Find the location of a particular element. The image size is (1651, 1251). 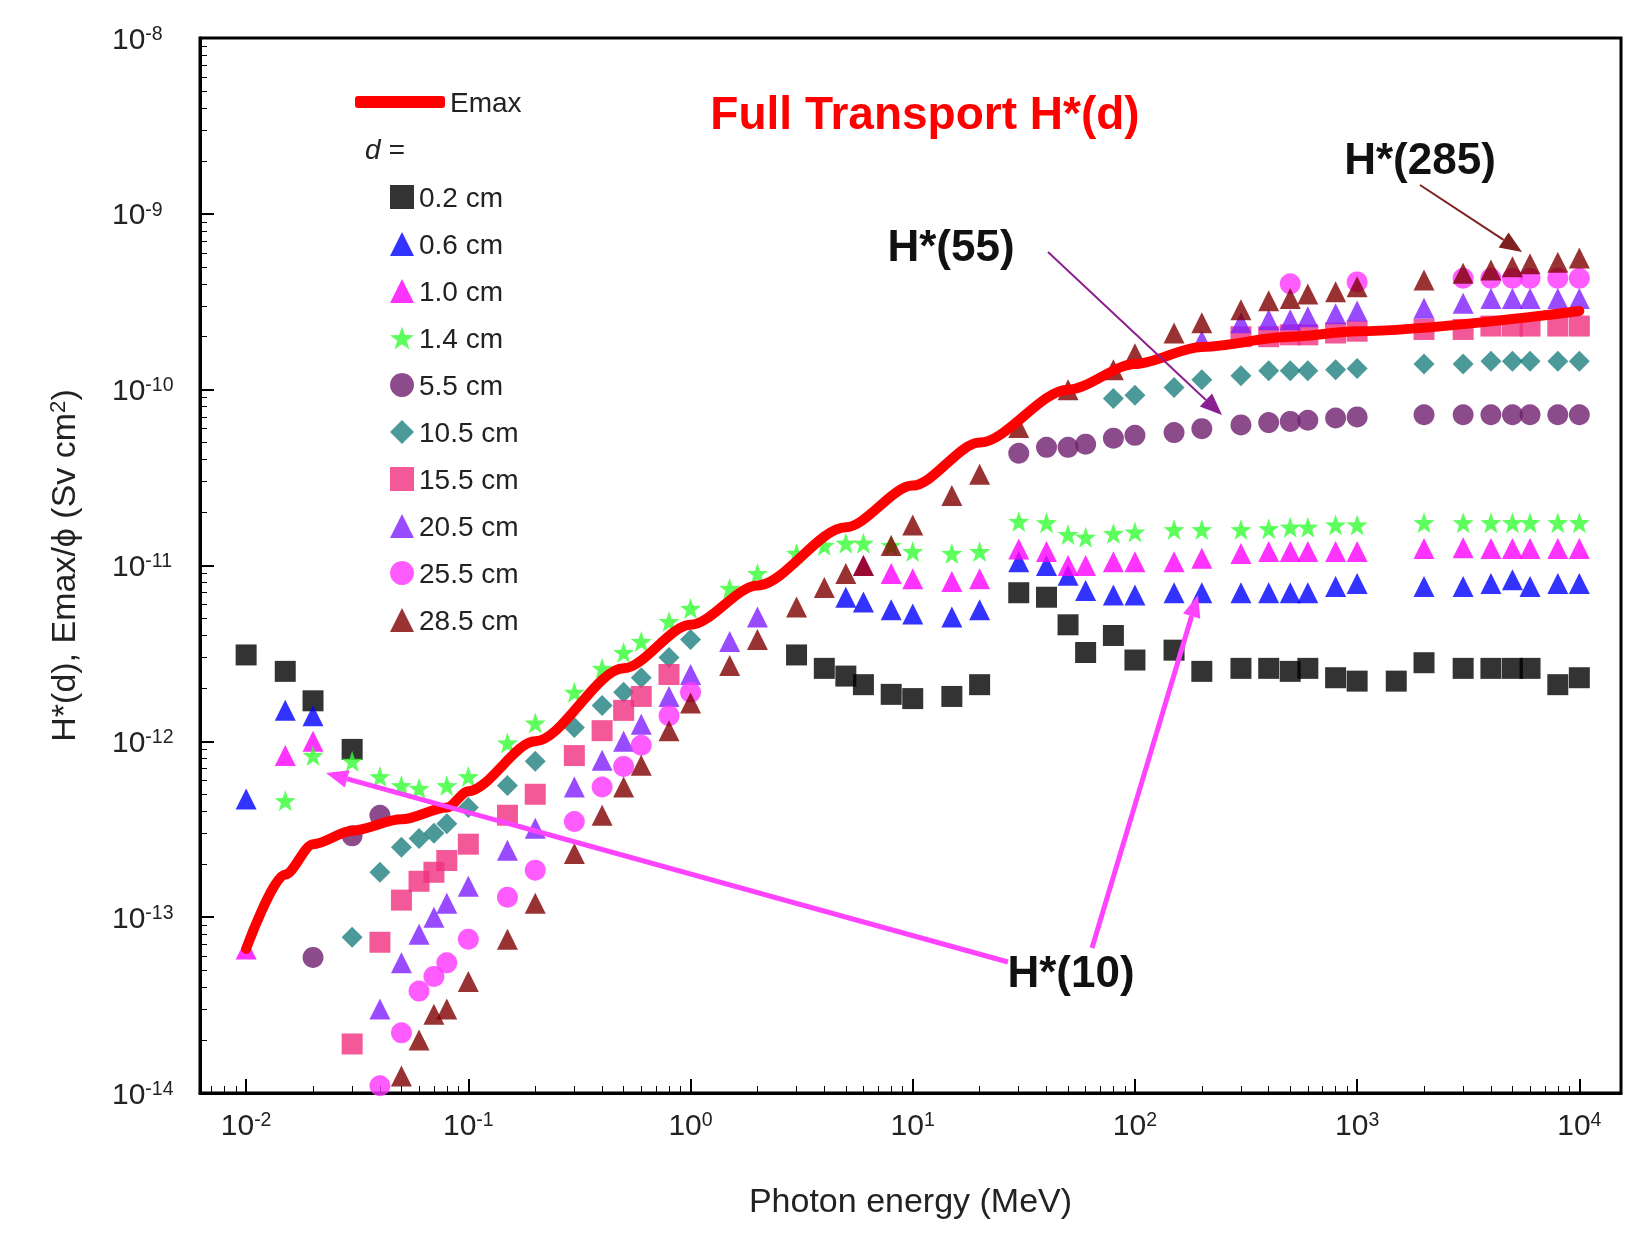

legend-title: d = is located at coordinates (385, 149).